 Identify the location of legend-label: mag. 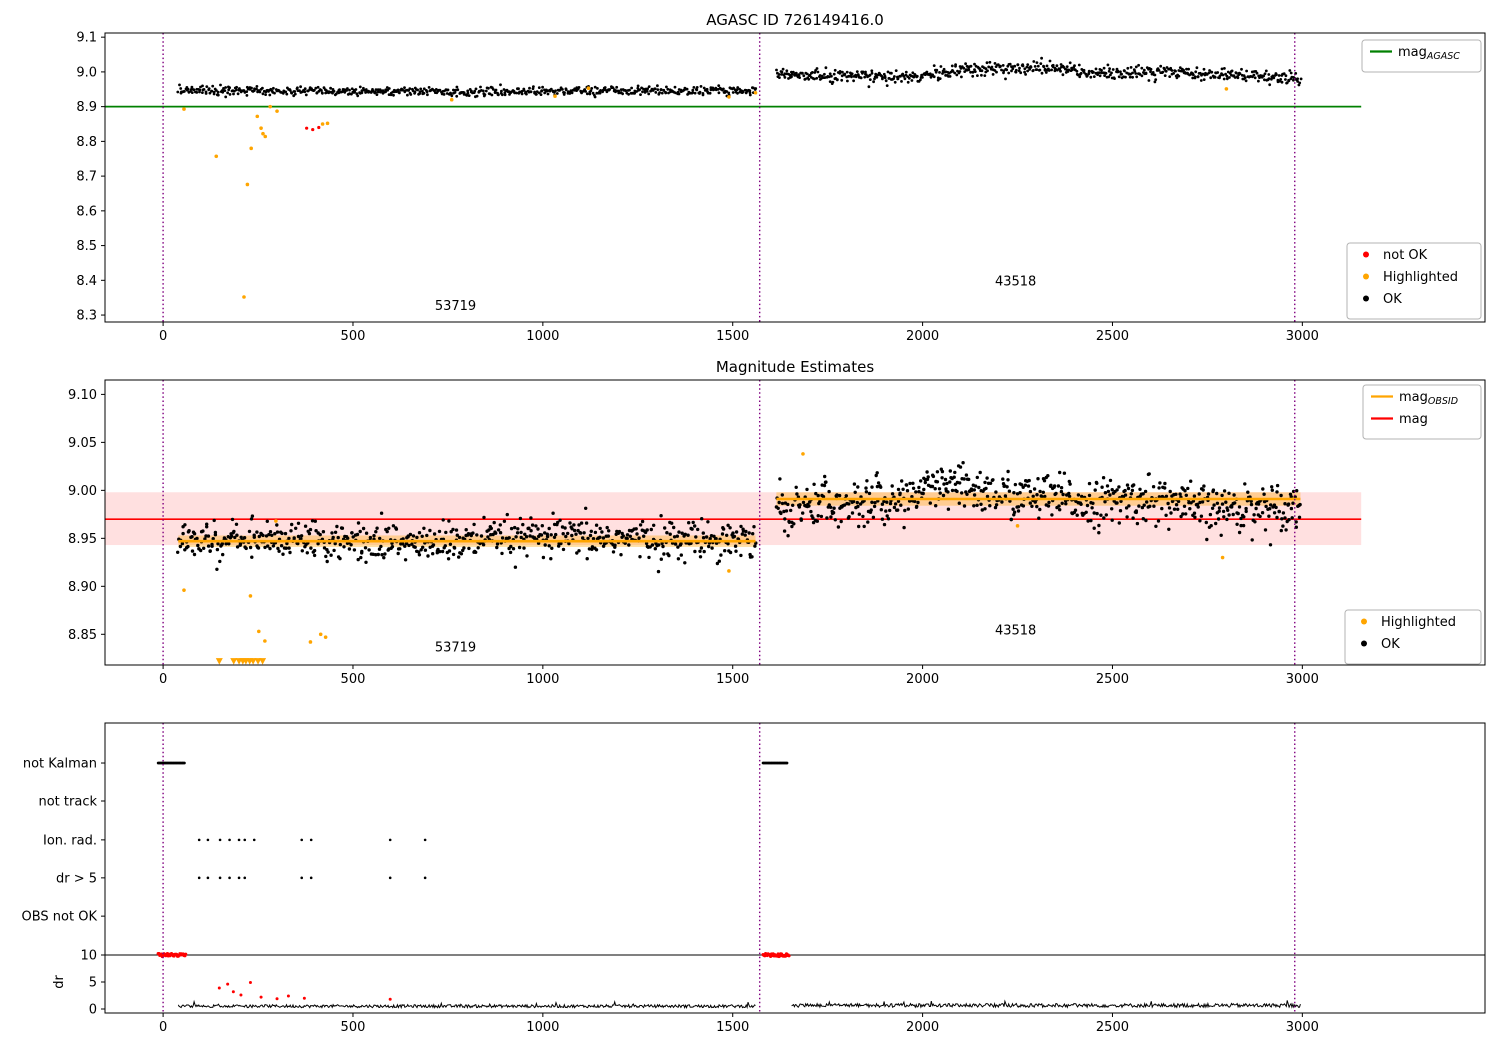
(1413, 419).